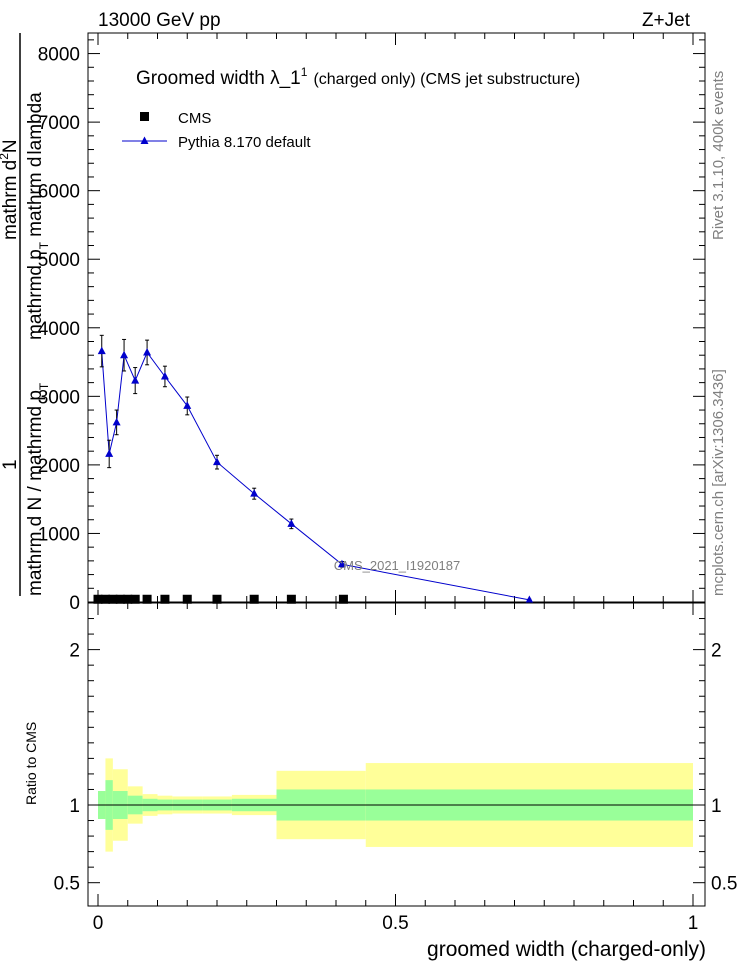 The image size is (746, 972). What do you see at coordinates (144, 116) in the screenshot?
I see `legend-cms-marker` at bounding box center [144, 116].